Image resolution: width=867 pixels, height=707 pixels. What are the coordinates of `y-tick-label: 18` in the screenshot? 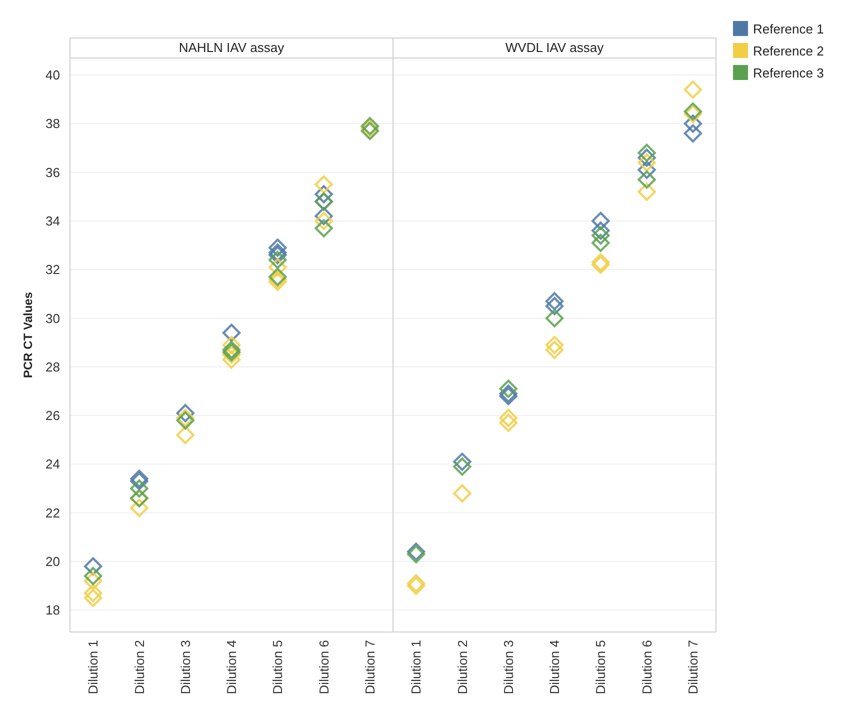 It's located at (53, 610).